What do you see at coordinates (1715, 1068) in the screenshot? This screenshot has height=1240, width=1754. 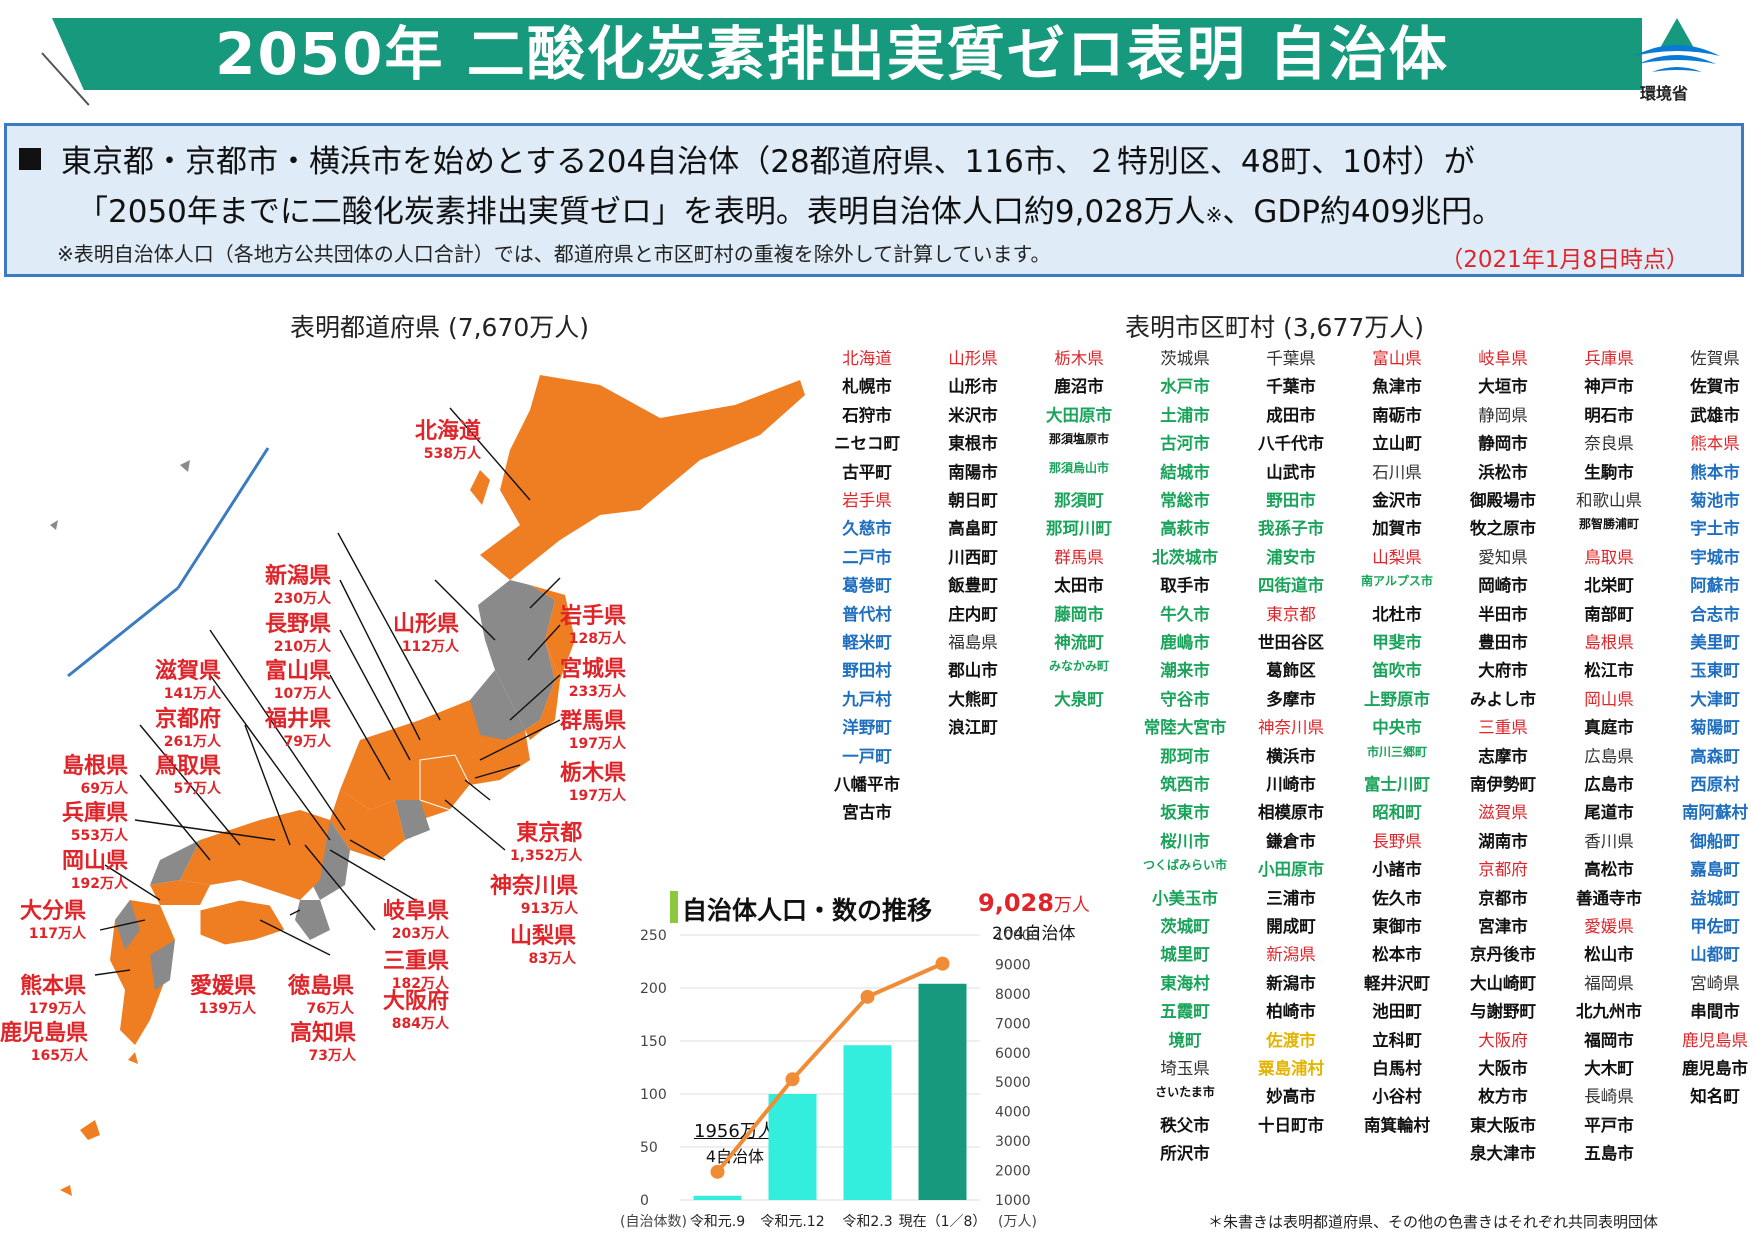 I see `municipality-item: 鹿児島市` at bounding box center [1715, 1068].